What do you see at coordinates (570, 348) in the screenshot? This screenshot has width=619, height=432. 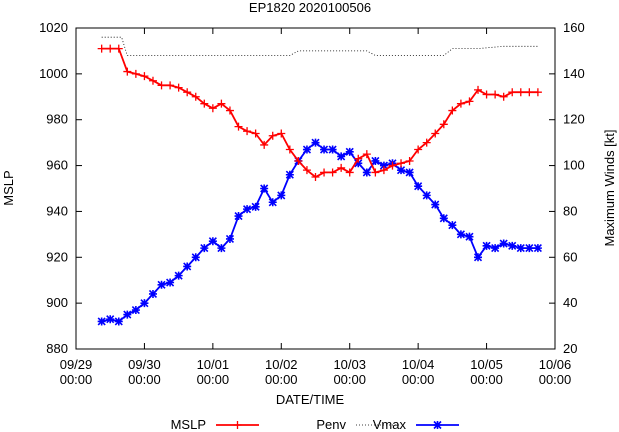 I see `y-right-tick-label: 20` at bounding box center [570, 348].